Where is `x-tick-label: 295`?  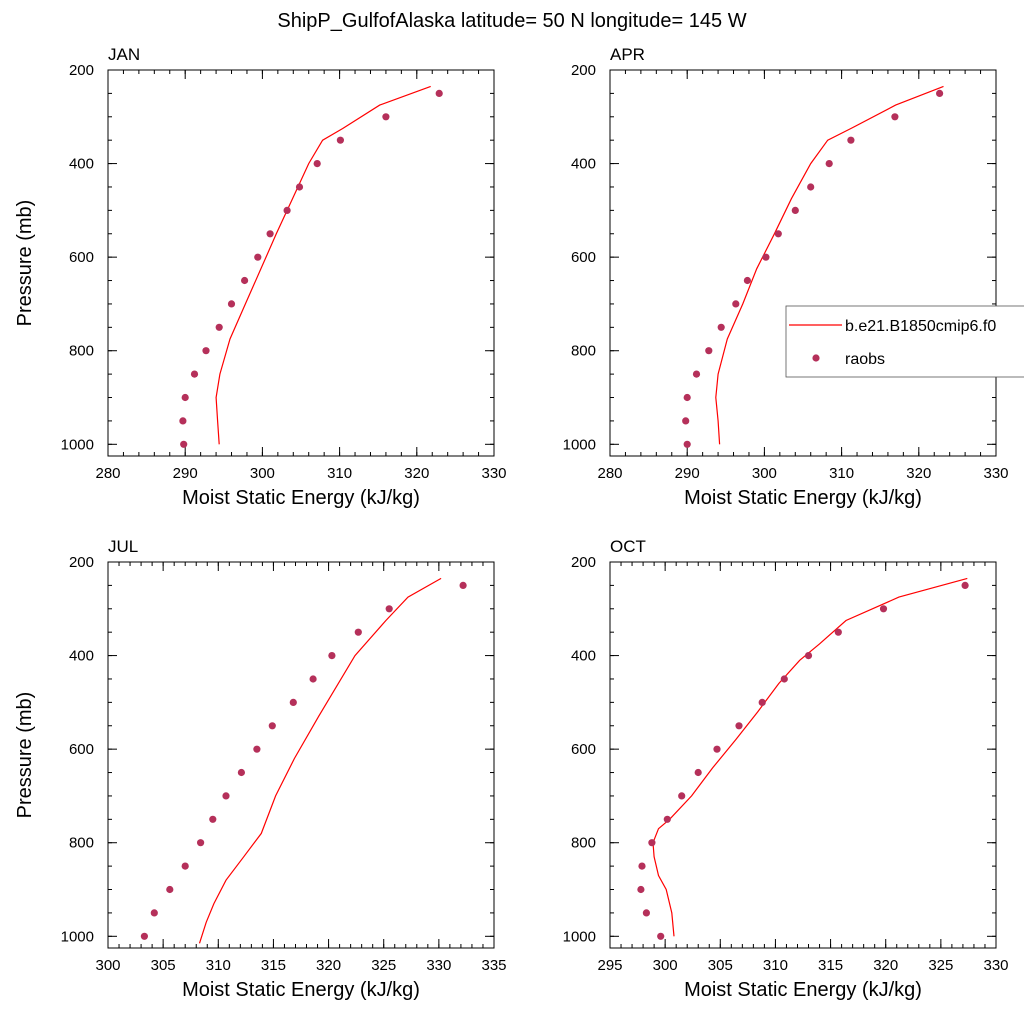 x-tick-label: 295 is located at coordinates (609, 965).